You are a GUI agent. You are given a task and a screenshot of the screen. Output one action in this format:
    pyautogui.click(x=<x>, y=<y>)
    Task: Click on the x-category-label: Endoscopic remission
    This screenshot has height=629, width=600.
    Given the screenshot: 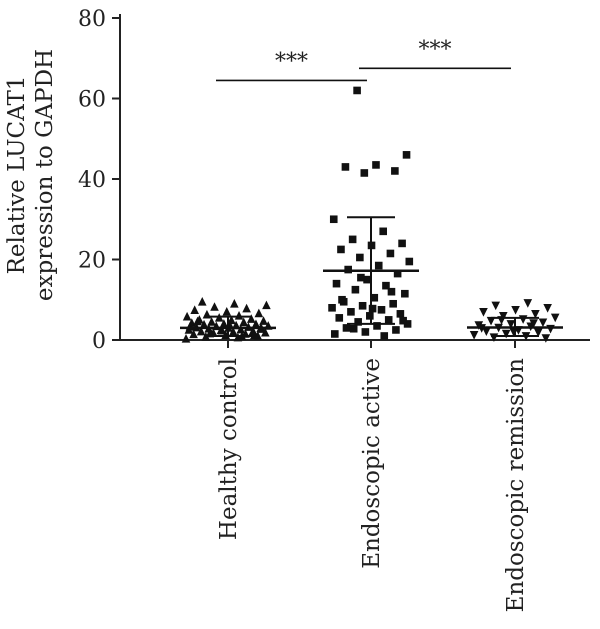 What is the action you would take?
    pyautogui.click(x=516, y=485)
    